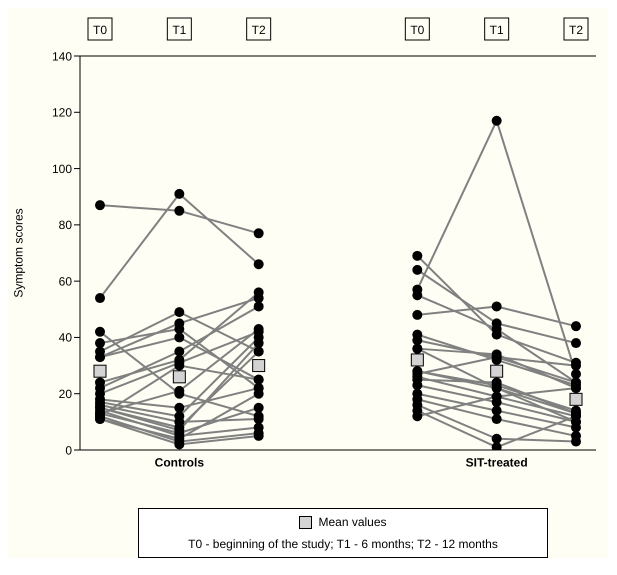  What do you see at coordinates (343, 544) in the screenshot?
I see `text: T0 - beginning of the study; T1 - 6 months; T2 - 12 months` at bounding box center [343, 544].